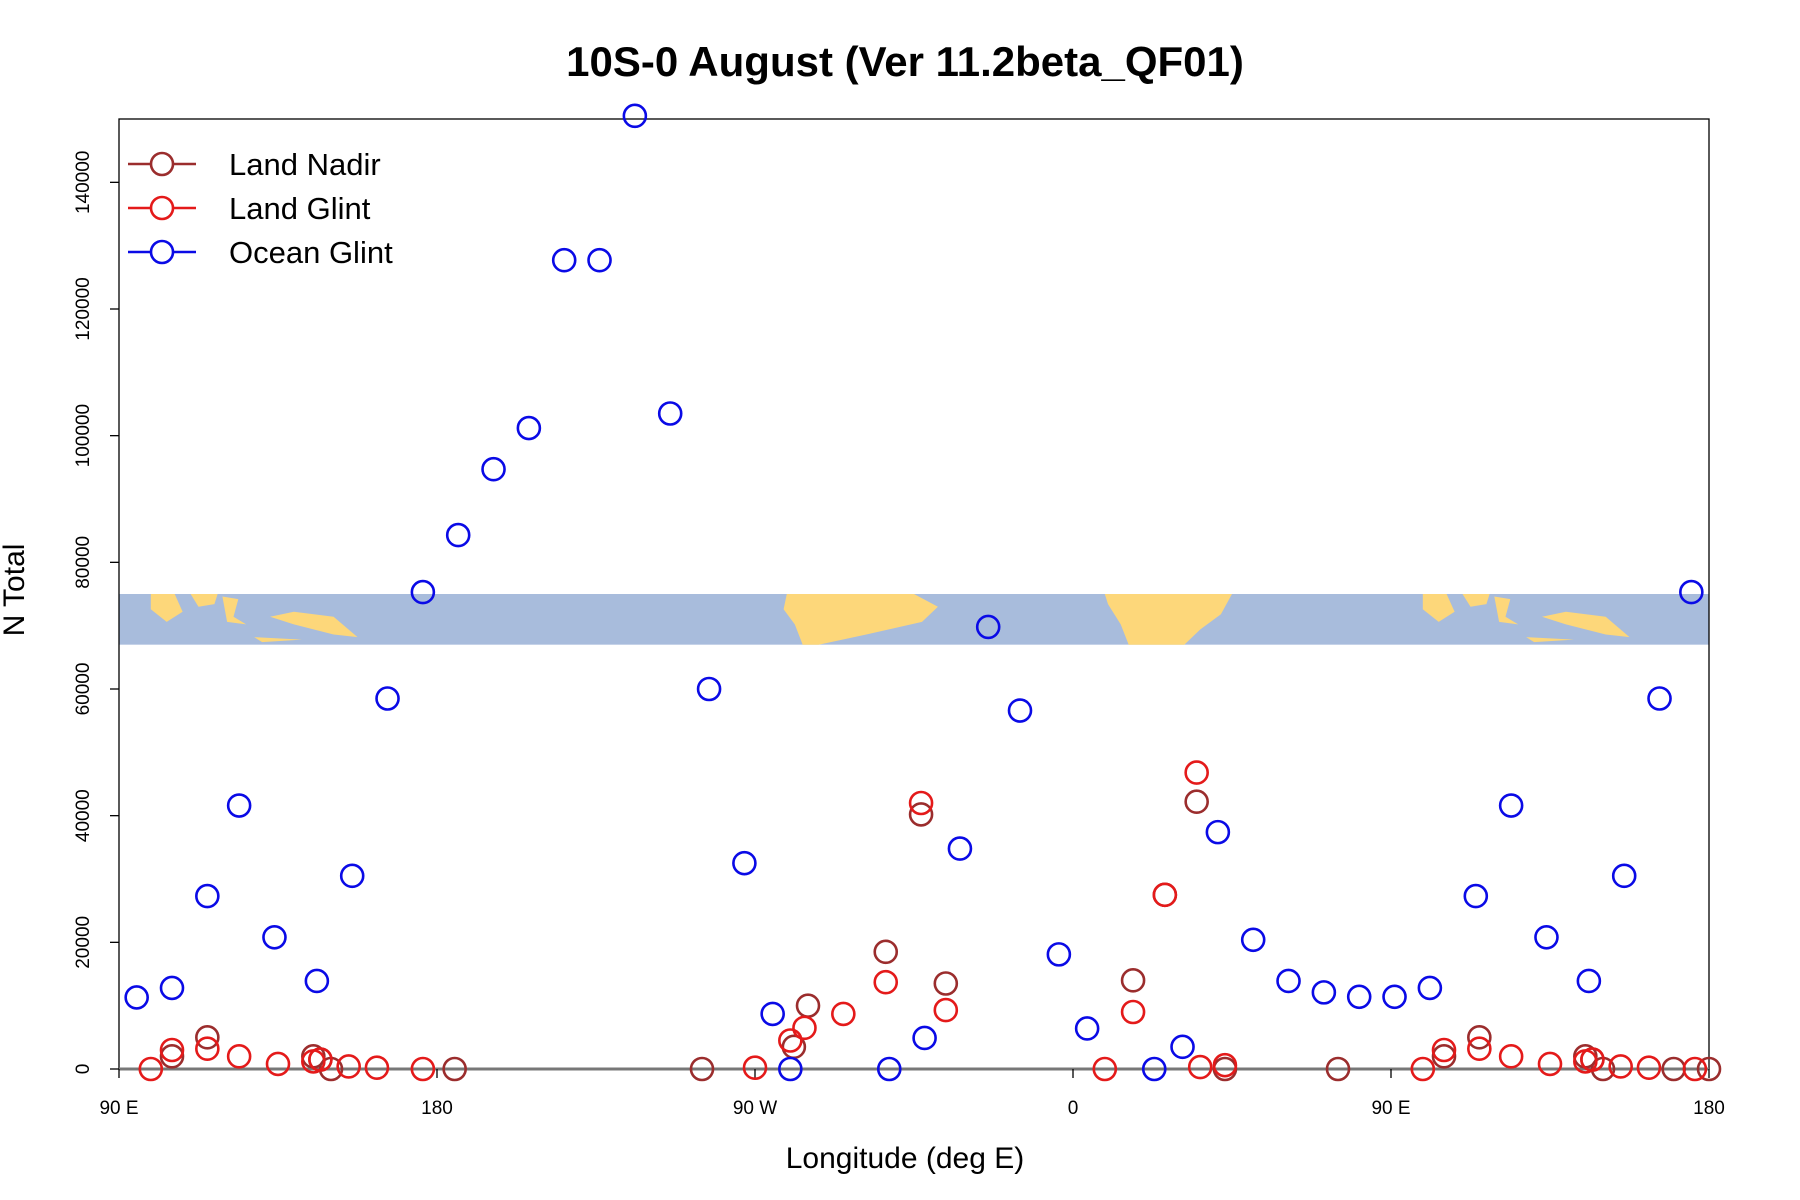 The height and width of the screenshot is (1200, 1800). I want to click on legend-item: Land Glint, so click(249, 208).